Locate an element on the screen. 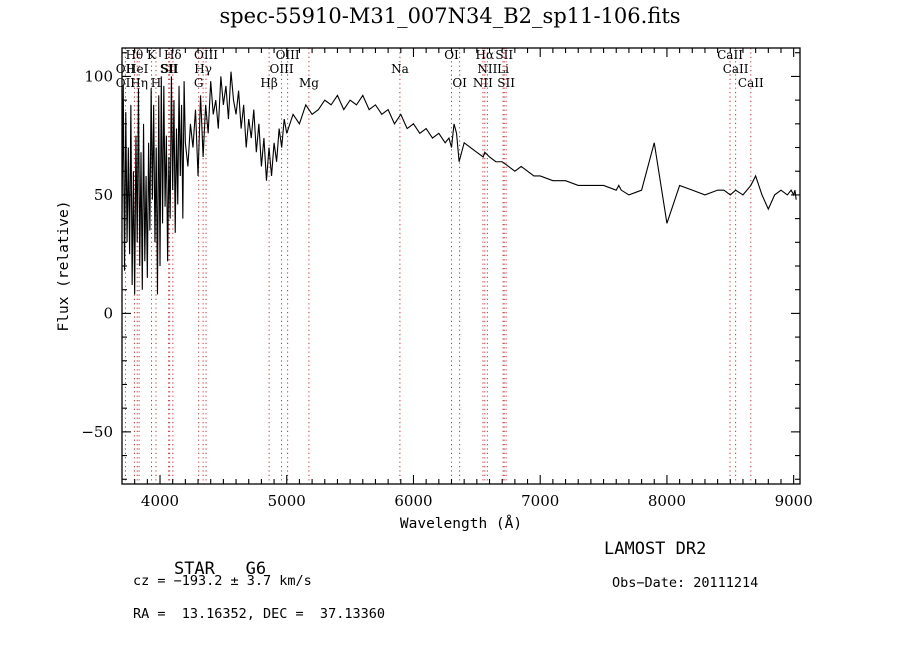 The width and height of the screenshot is (900, 650). page-title: spec-55910-M31_007N34_B2_sp11-106.fits is located at coordinates (450, 16).